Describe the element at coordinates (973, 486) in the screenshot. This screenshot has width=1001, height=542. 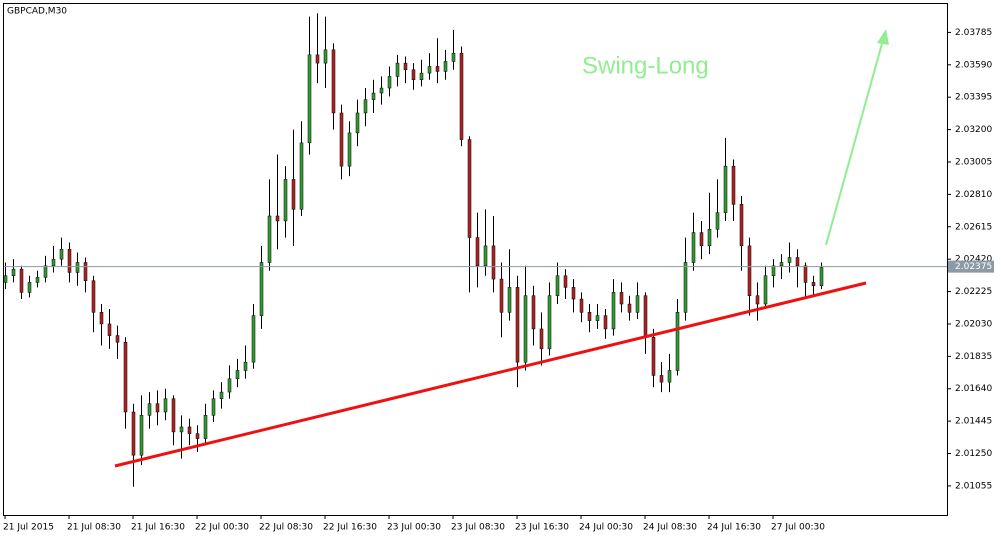
I see `y-tick-label: 2.01055` at that location.